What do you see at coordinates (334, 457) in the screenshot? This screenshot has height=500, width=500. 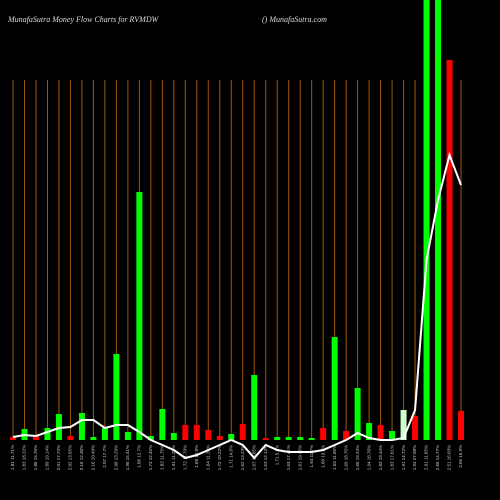 I see `x-tick-label: 1.55 11.65%` at bounding box center [334, 457].